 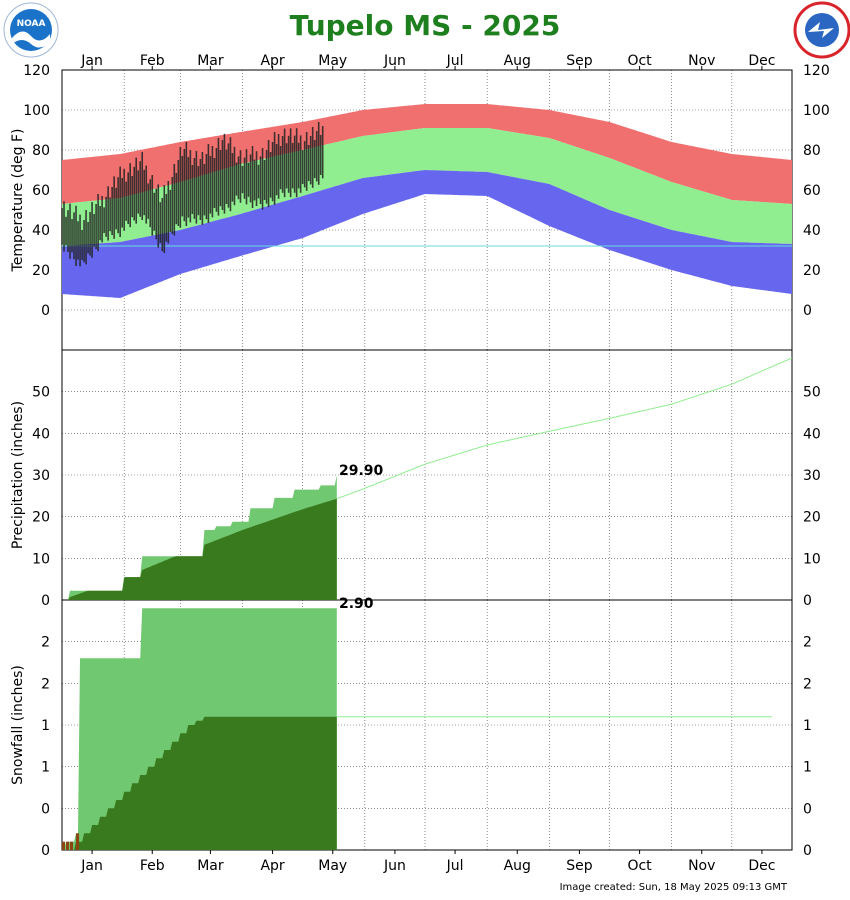 I want to click on month-label-top: Nov, so click(x=701, y=61).